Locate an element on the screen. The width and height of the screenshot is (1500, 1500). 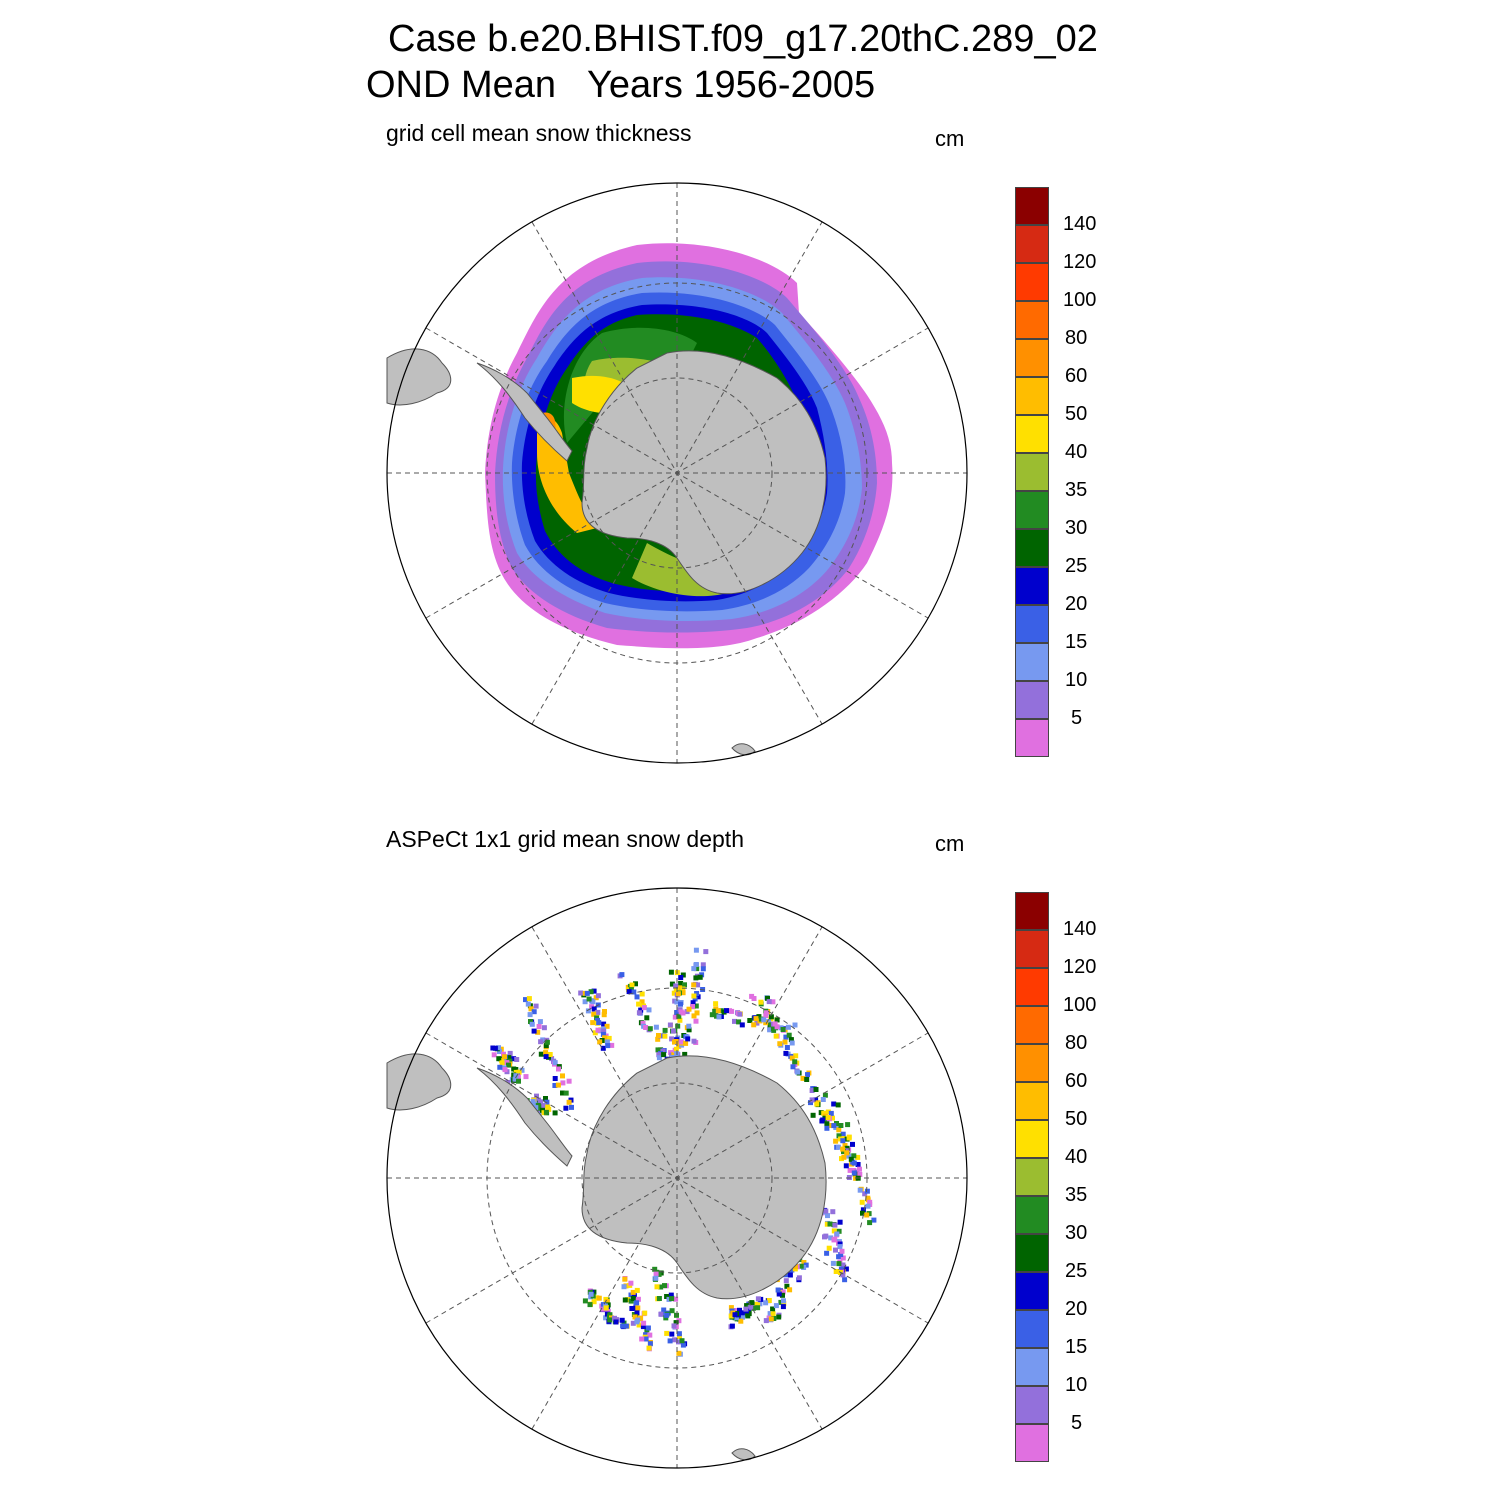
snow-track-pixels is located at coordinates (683, 1152).